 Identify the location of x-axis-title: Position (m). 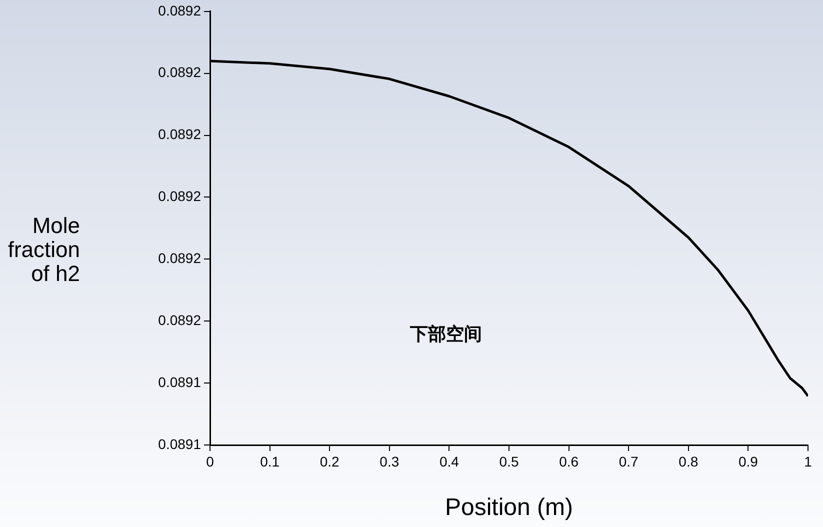
(509, 508).